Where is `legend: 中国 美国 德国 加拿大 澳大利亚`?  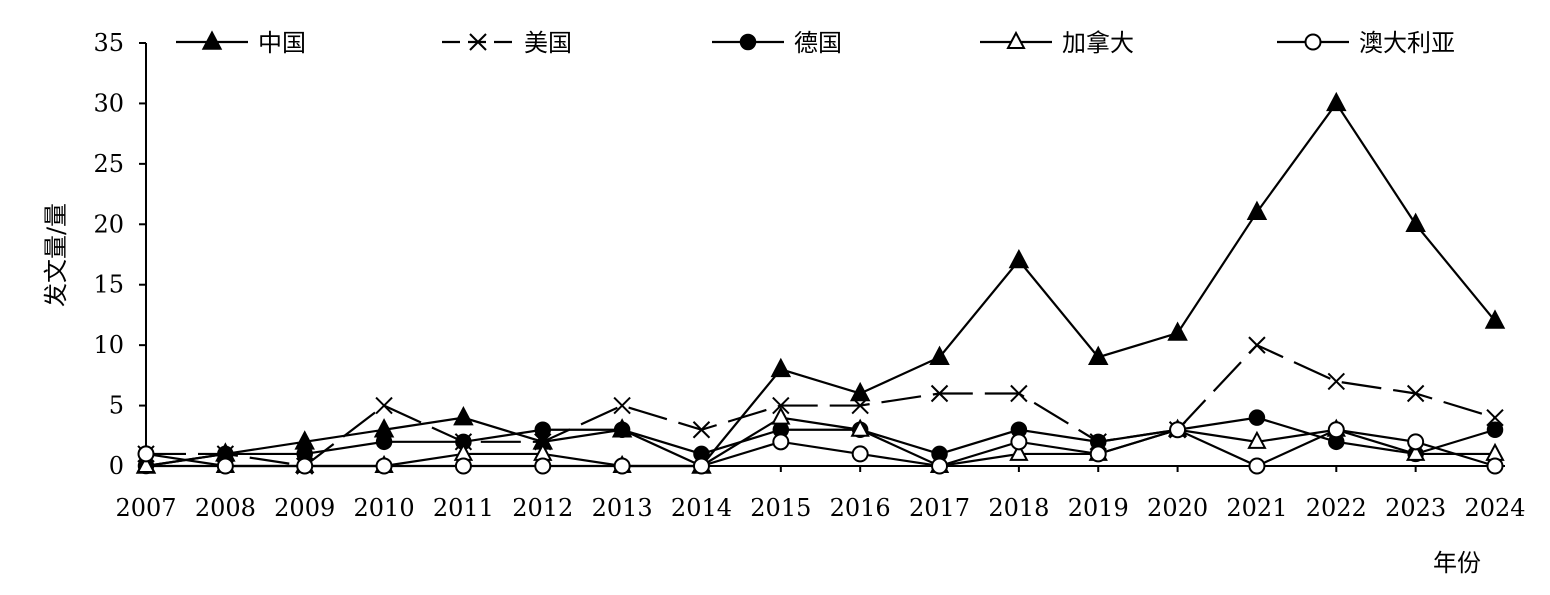
legend: 中国 美国 德国 加拿大 澳大利亚 is located at coordinates (815, 43).